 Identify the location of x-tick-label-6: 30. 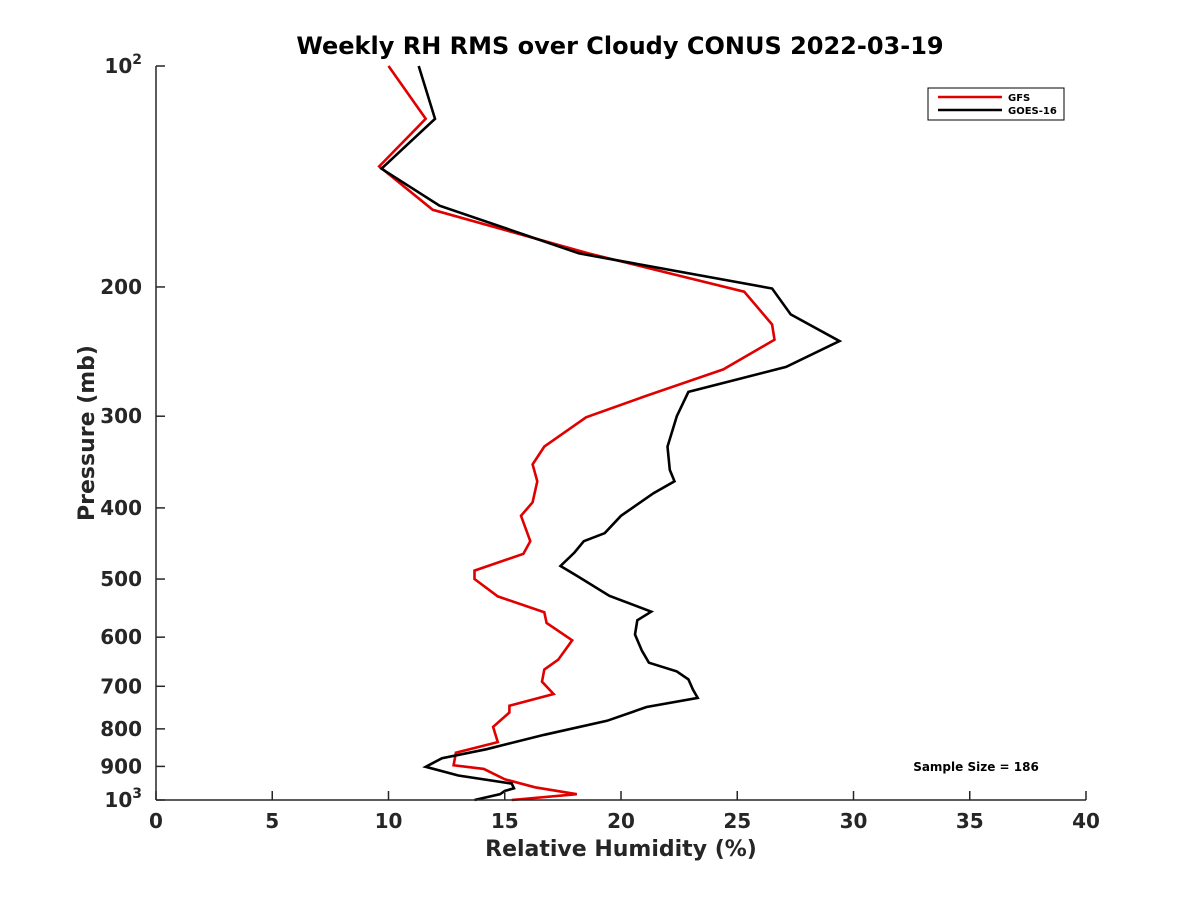
(854, 821).